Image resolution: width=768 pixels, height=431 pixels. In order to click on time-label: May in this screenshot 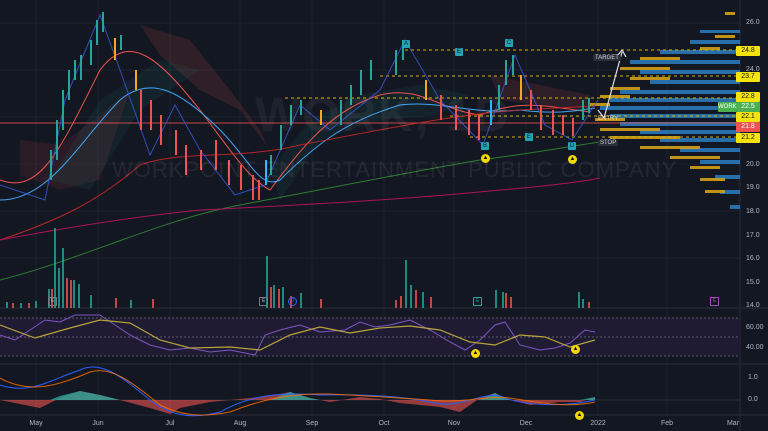, I will do `click(36, 423)`.